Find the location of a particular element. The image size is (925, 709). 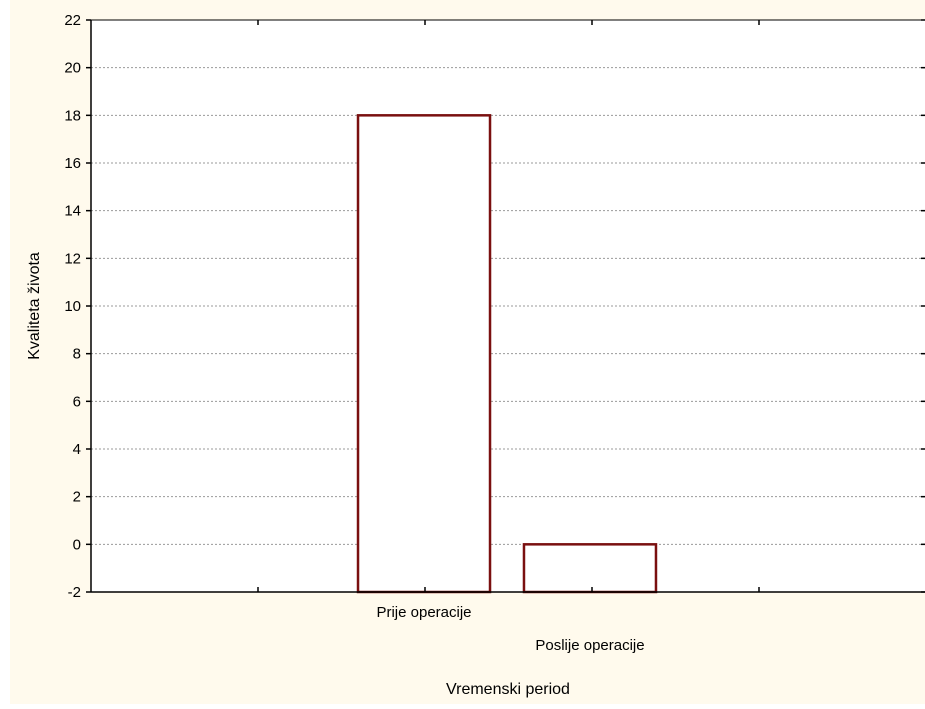

y-tick-label: 2 is located at coordinates (77, 497).